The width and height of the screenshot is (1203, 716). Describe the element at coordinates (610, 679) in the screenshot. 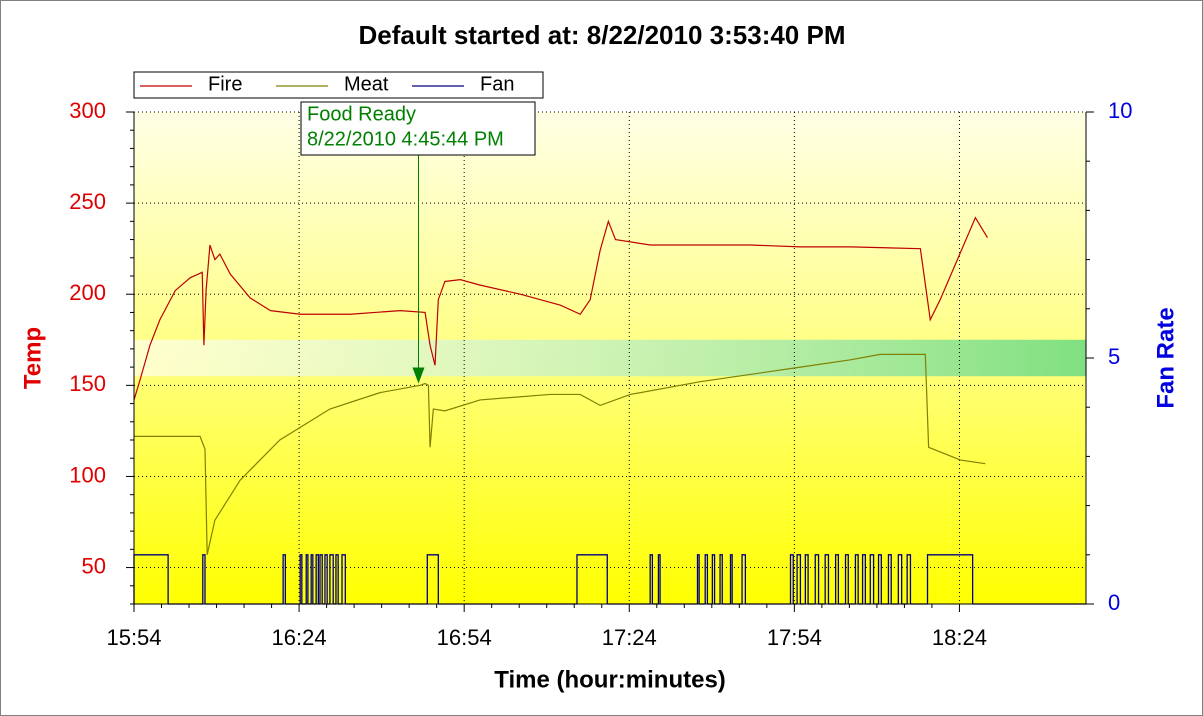

I see `x-axis-label: Time (hour:minutes)` at that location.